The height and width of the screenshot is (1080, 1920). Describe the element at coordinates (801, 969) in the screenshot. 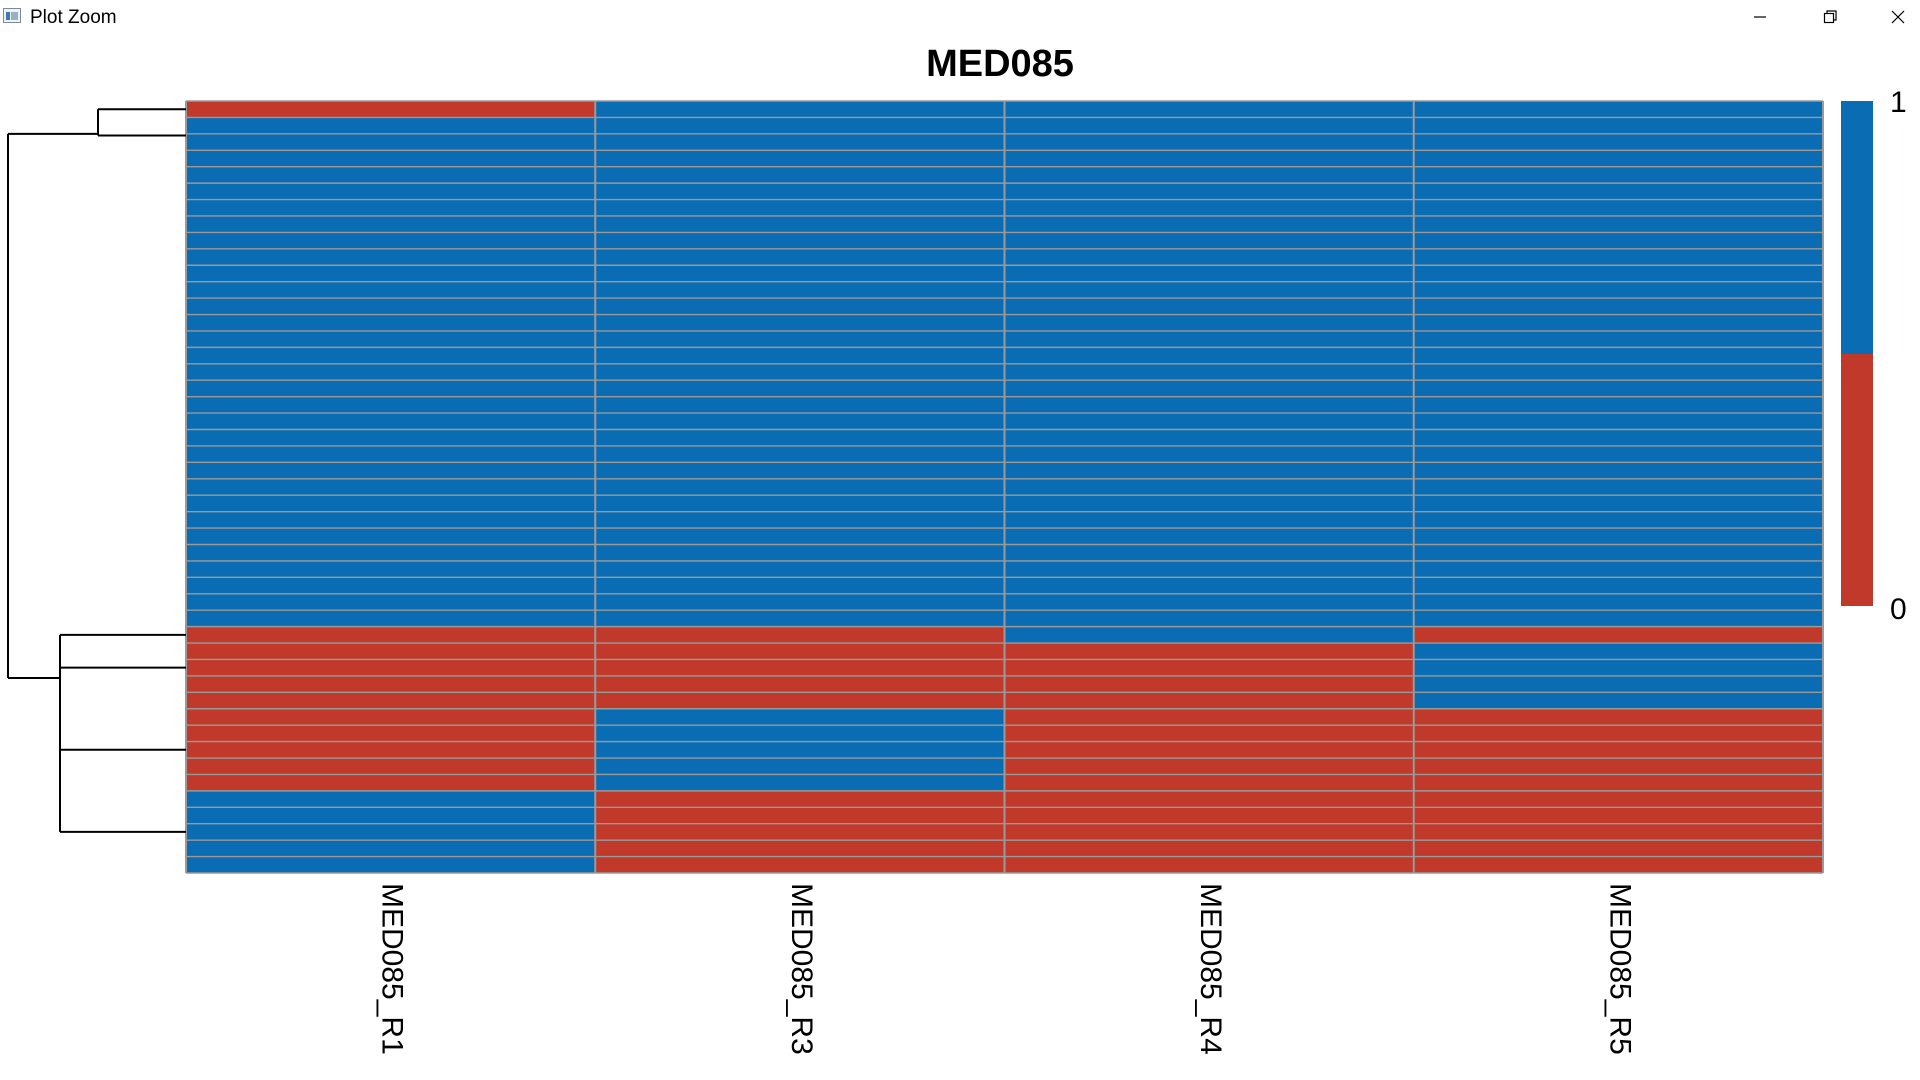

I see `column-label: MED085_R3` at that location.